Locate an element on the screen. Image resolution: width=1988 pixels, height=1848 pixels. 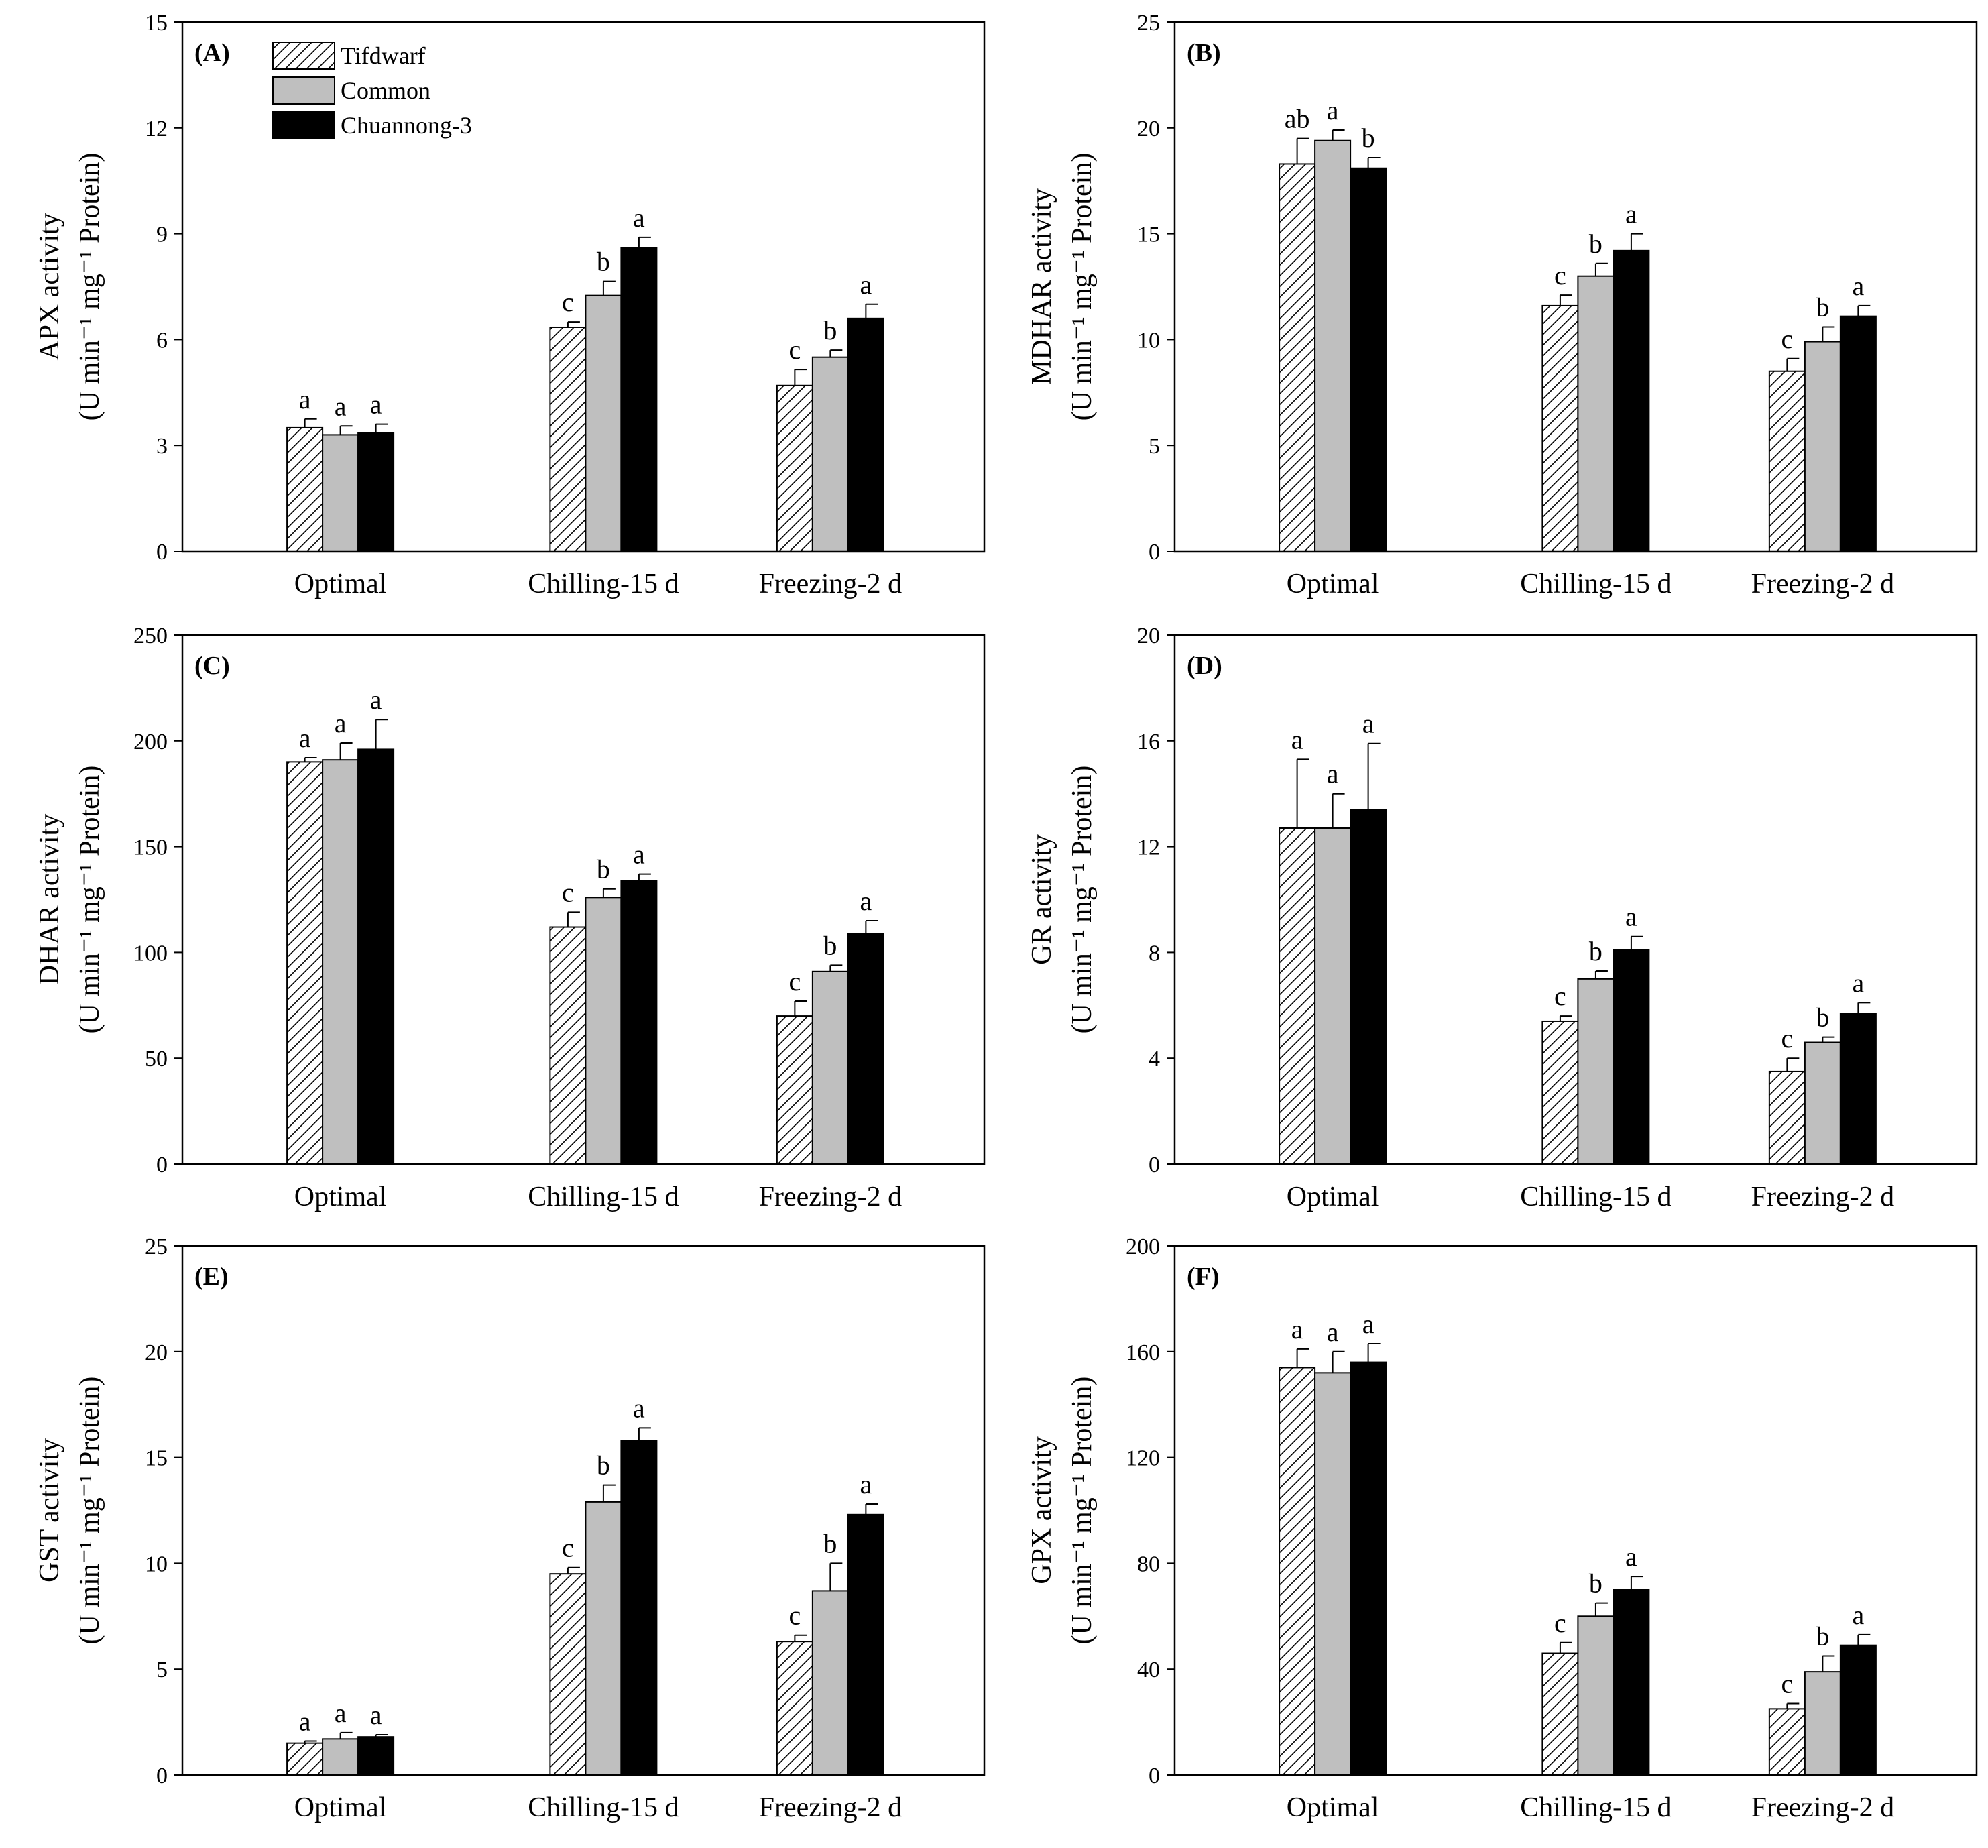
y-axis-label: GR activity is located at coordinates (1042, 899).